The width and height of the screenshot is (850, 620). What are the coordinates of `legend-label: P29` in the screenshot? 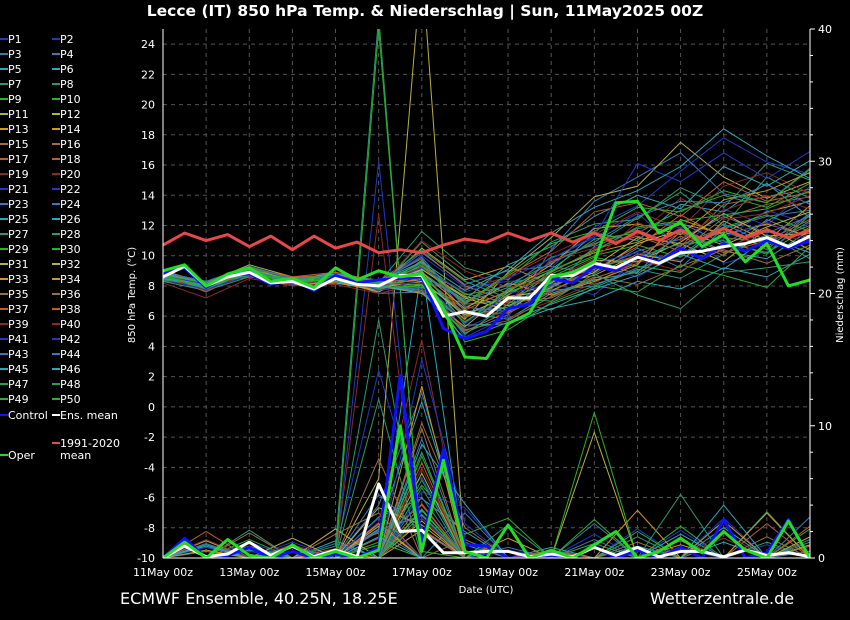 It's located at (18, 249).